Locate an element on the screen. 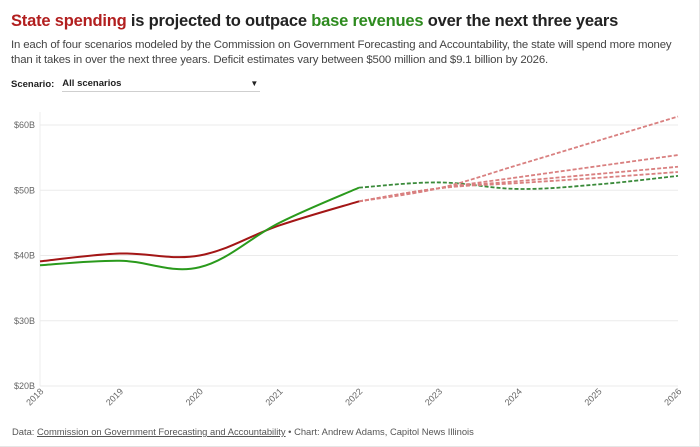 This screenshot has height=447, width=700. series-line-revenue-solid is located at coordinates (199, 228).